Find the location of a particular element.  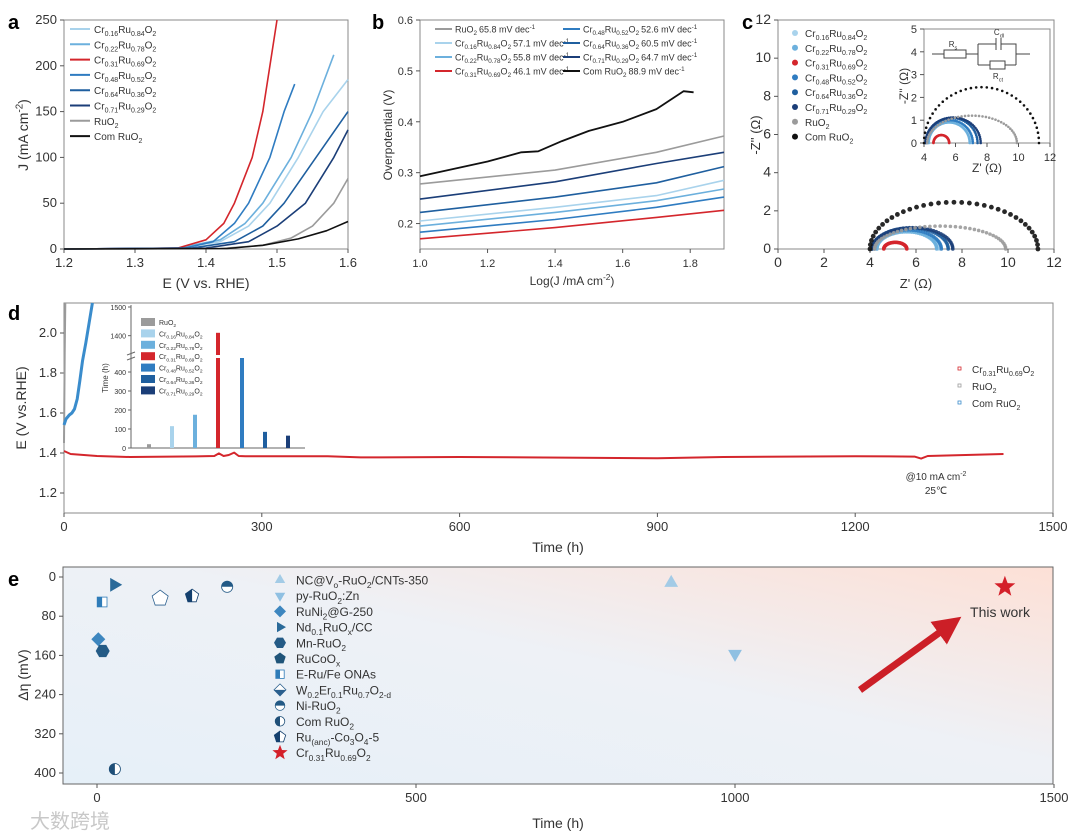

panel-d-ytick-label: 1.2 is located at coordinates (48, 492).